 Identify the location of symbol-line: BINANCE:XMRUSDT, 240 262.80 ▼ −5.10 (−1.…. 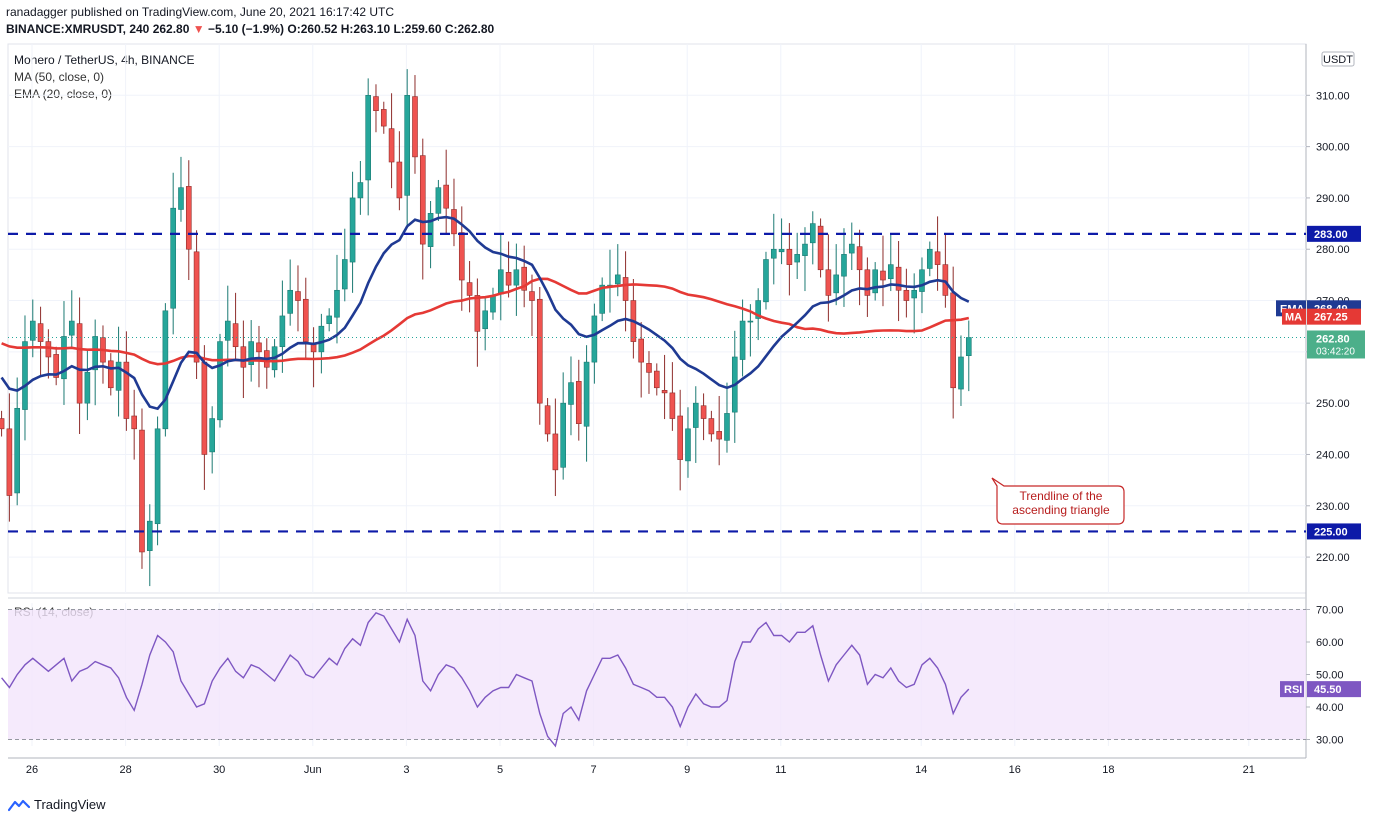
(250, 29).